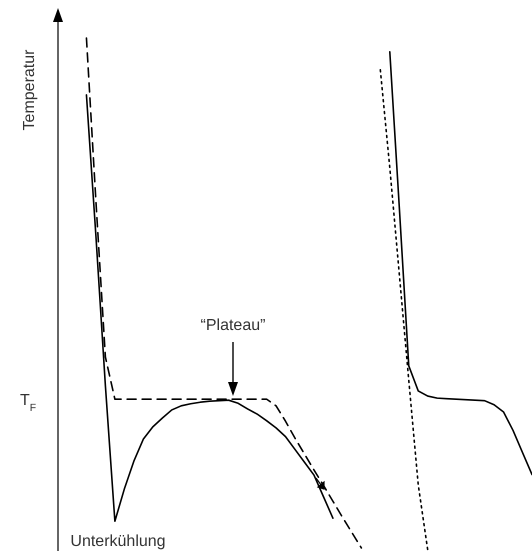 This screenshot has height=551, width=532. What do you see at coordinates (118, 541) in the screenshot?
I see `annotation: Unterkühlung` at bounding box center [118, 541].